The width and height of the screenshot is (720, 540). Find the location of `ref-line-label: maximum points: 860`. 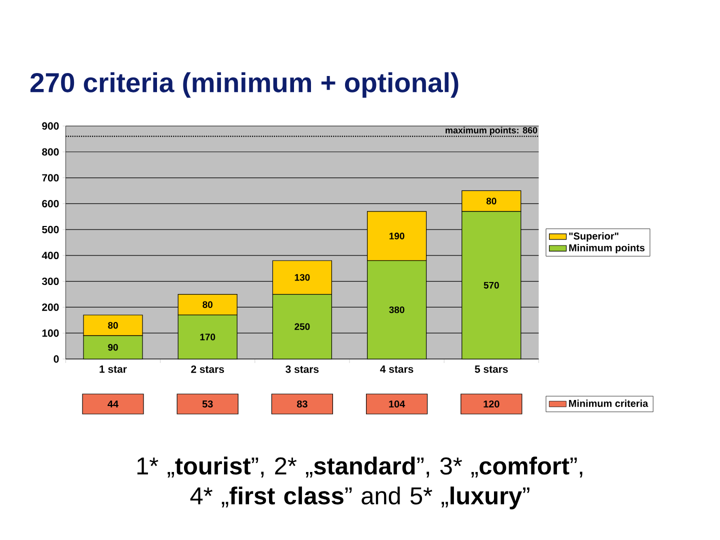

ref-line-label: maximum points: 860 is located at coordinates (492, 131).